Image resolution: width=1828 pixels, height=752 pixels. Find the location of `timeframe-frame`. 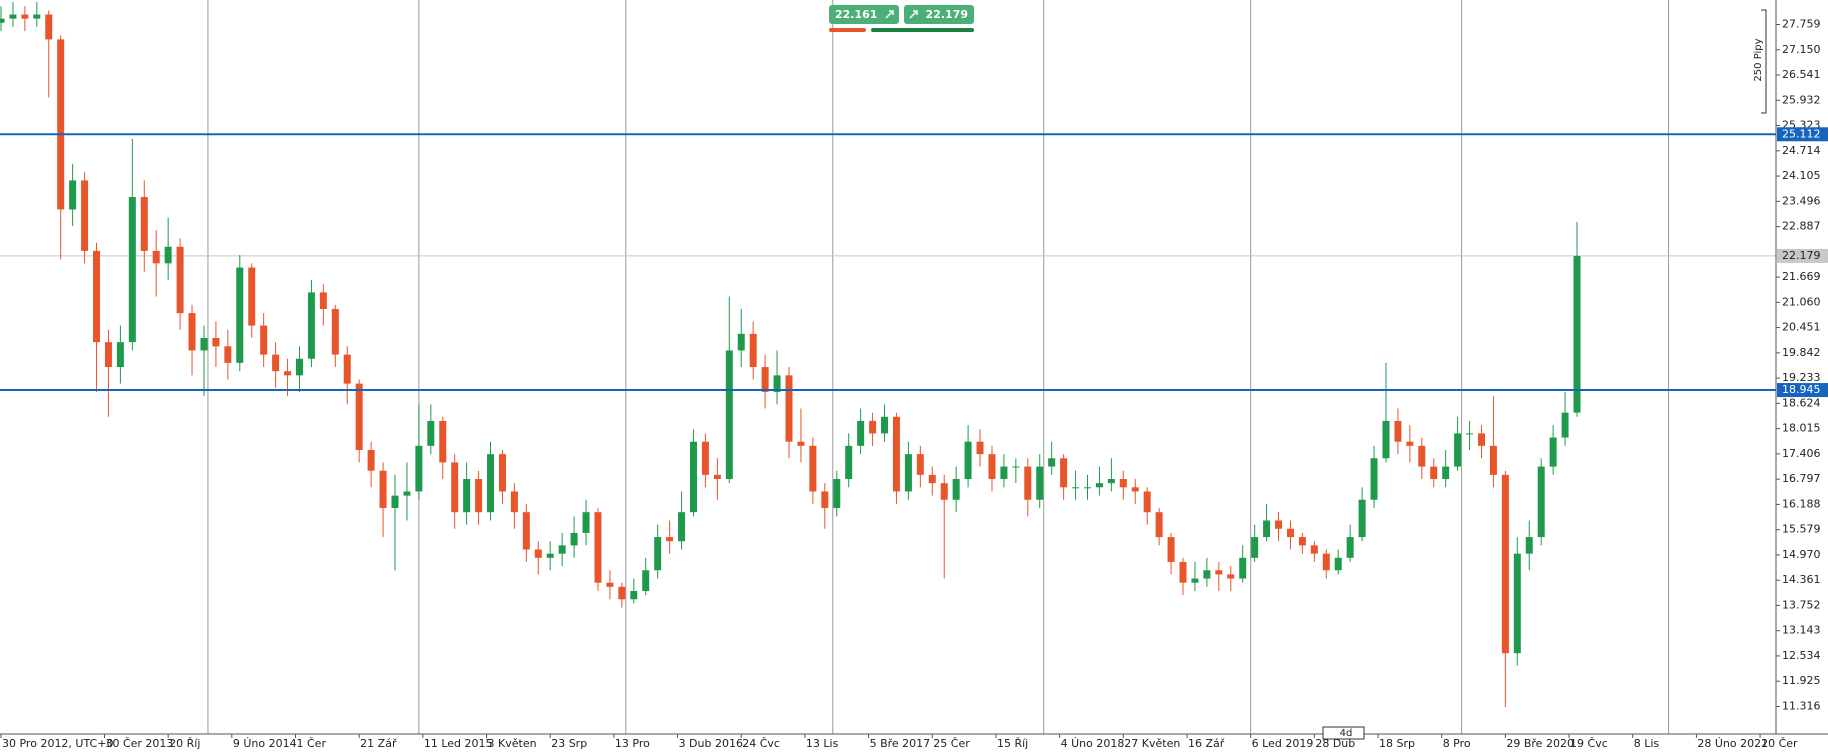

timeframe-frame is located at coordinates (1343, 733).